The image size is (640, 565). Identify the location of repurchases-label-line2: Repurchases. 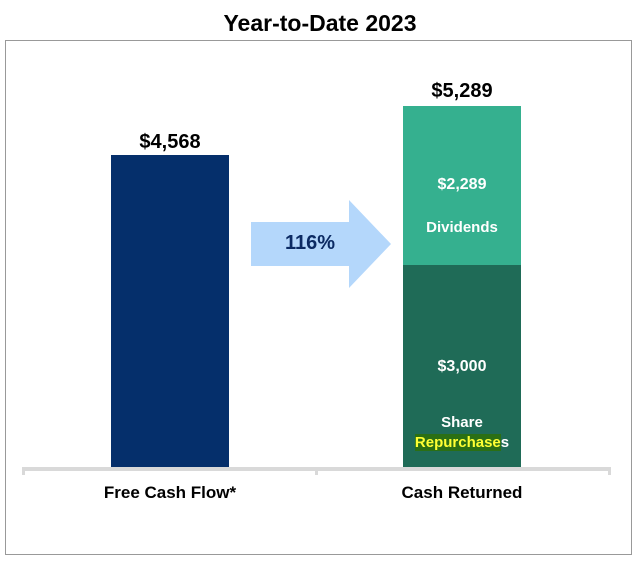
(462, 442).